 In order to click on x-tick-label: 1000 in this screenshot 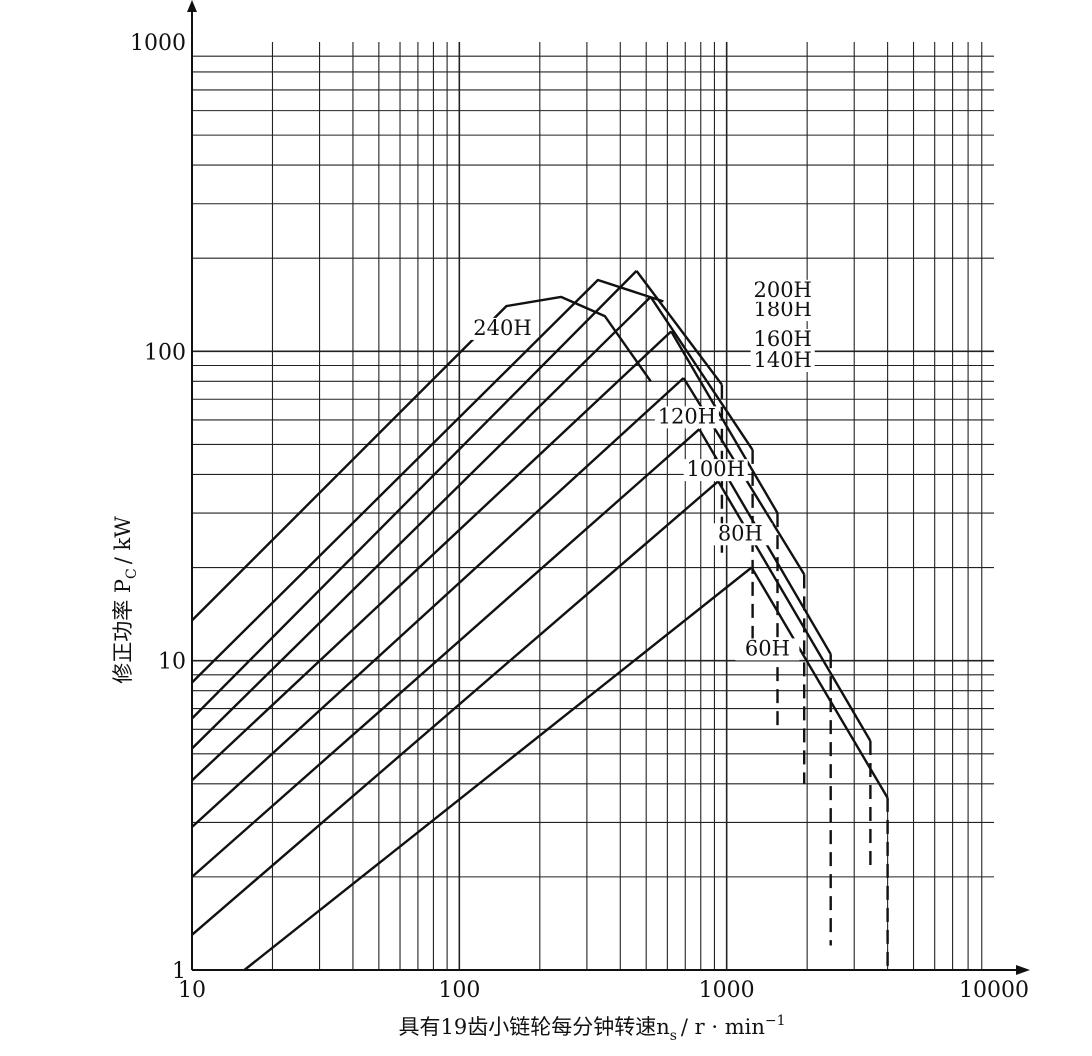, I will do `click(727, 990)`.